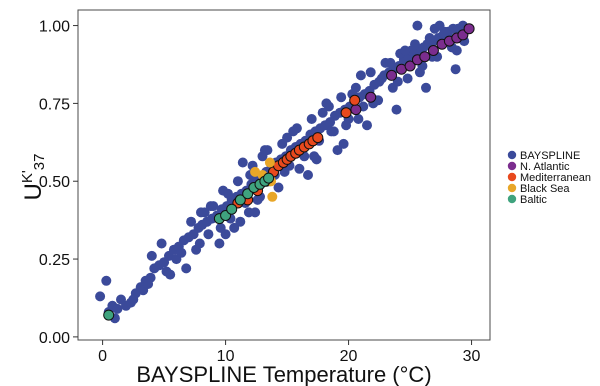 Image resolution: width=600 pixels, height=386 pixels. Describe the element at coordinates (54, 260) in the screenshot. I see `y-tick-label: 0.25` at that location.